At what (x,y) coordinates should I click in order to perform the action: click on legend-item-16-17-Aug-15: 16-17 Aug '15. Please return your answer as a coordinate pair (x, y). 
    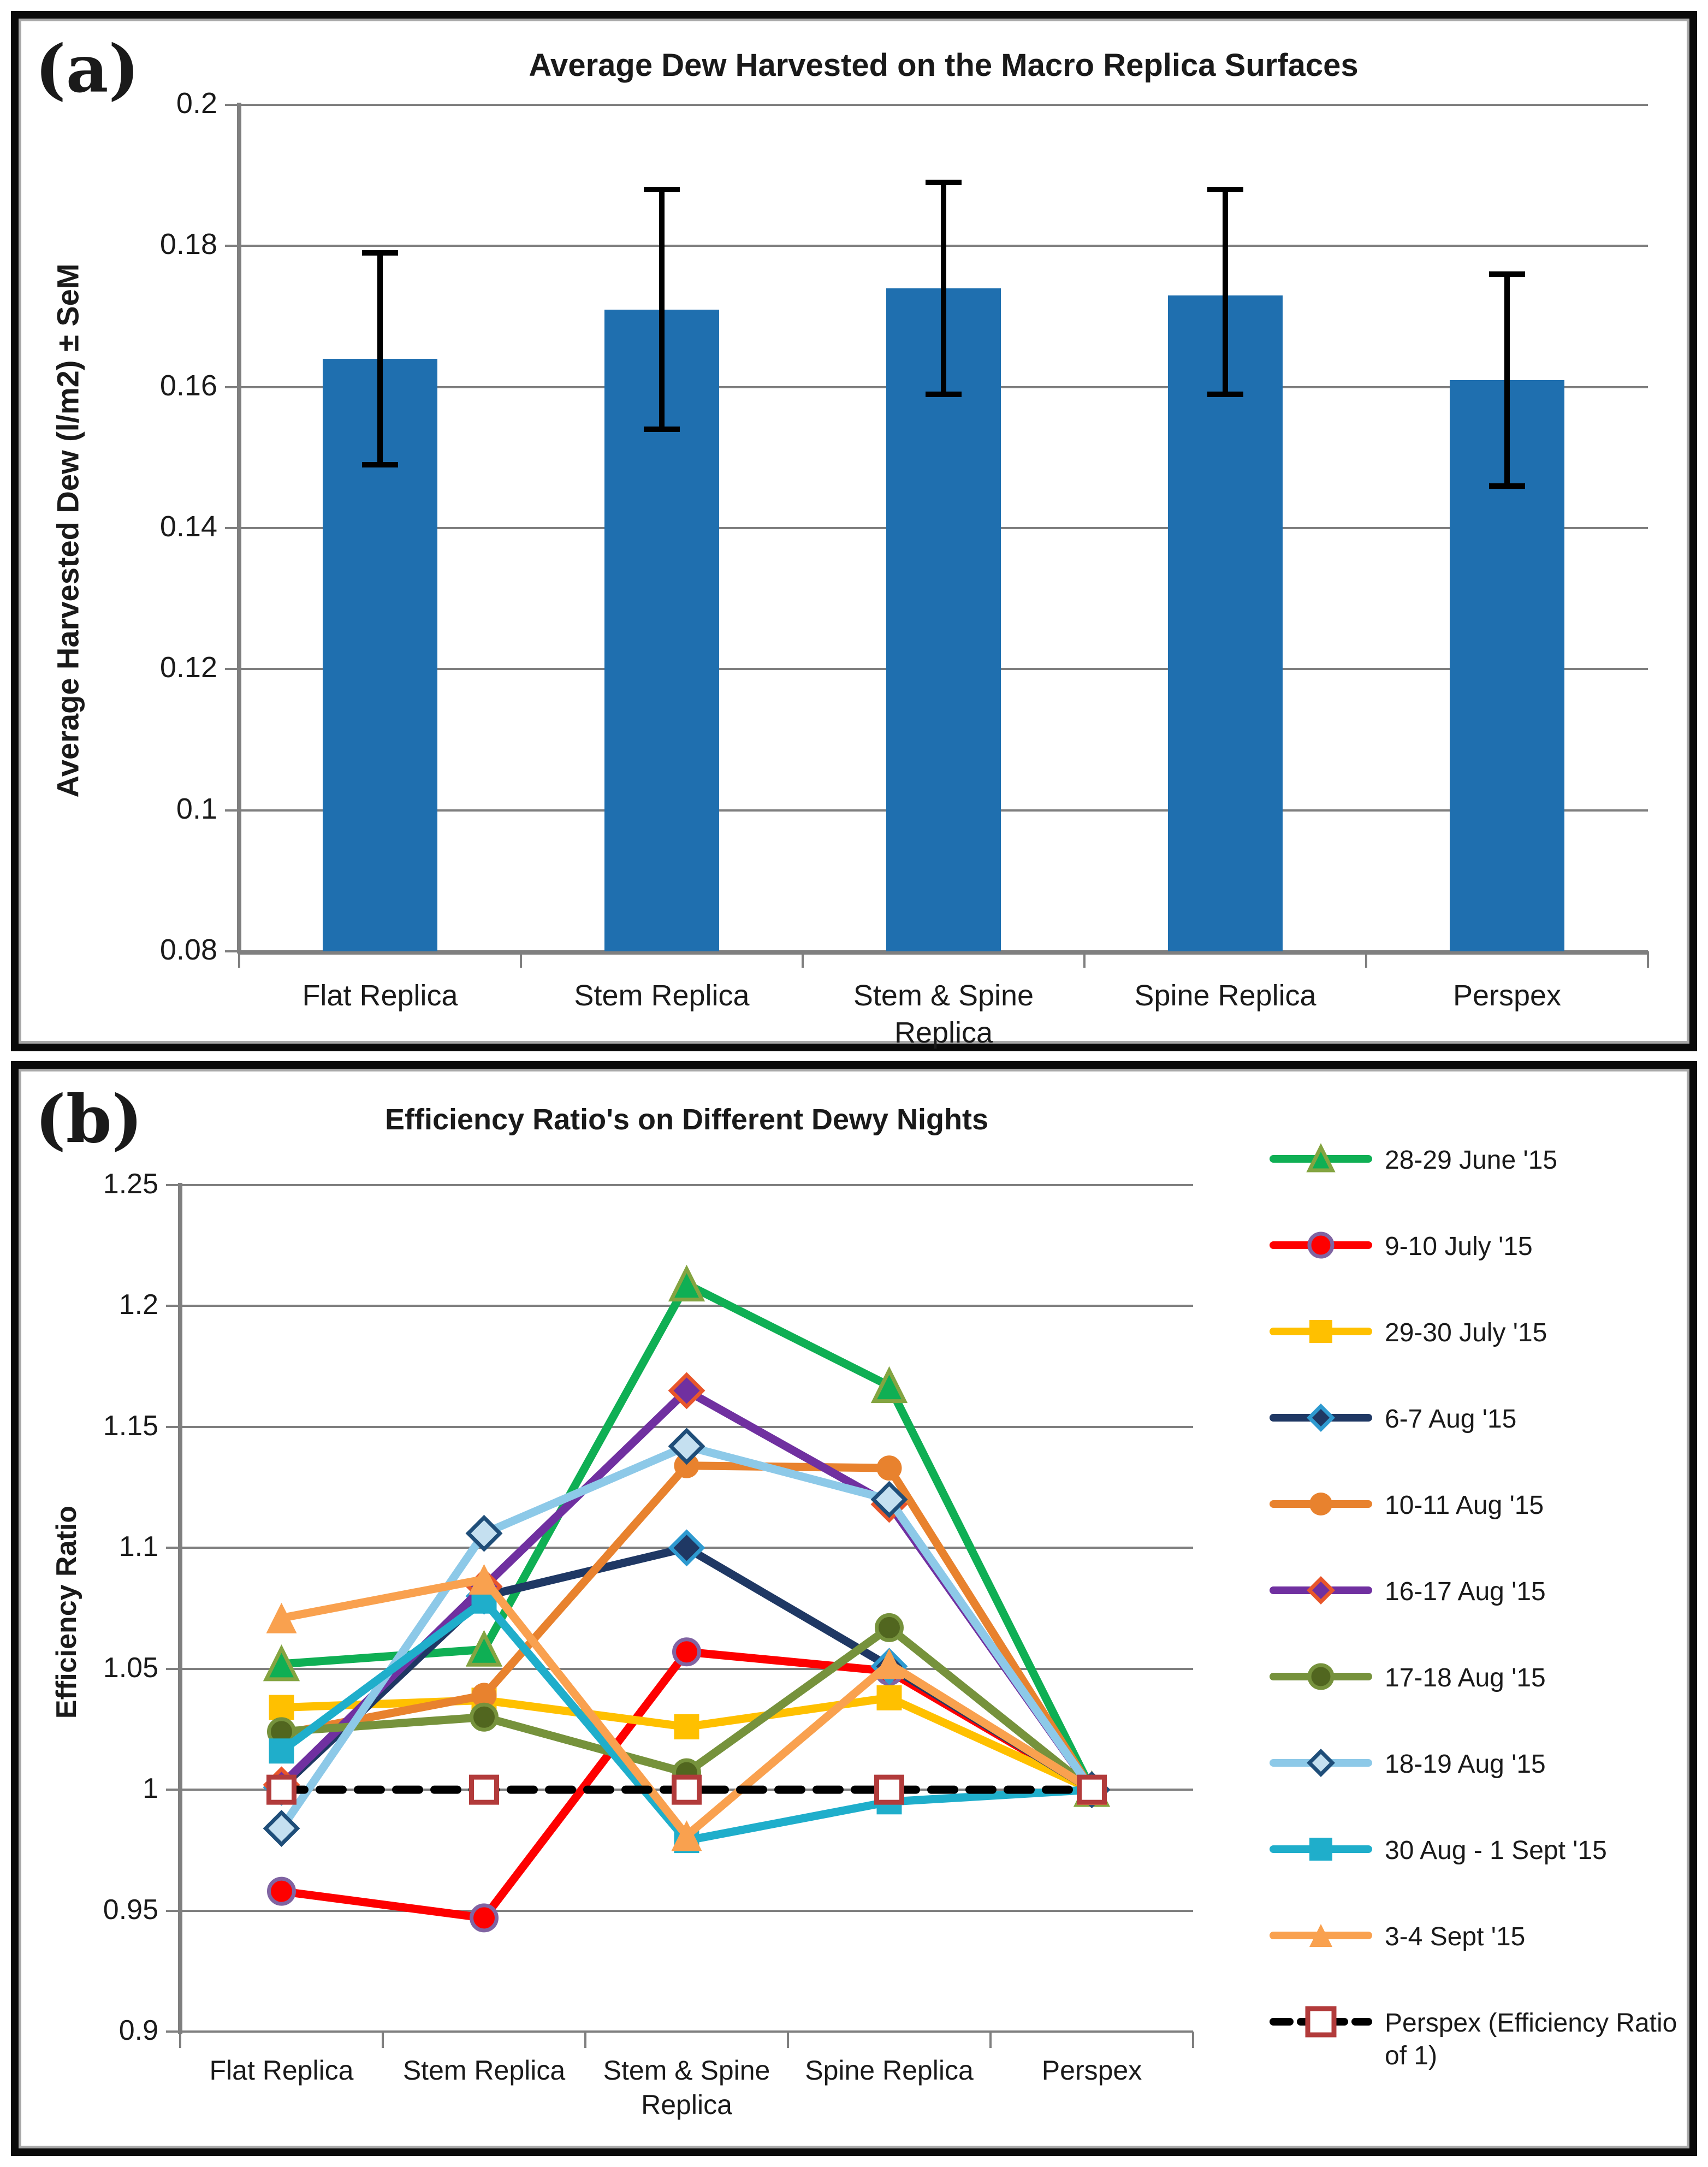
    Looking at the image, I should click on (1475, 1590).